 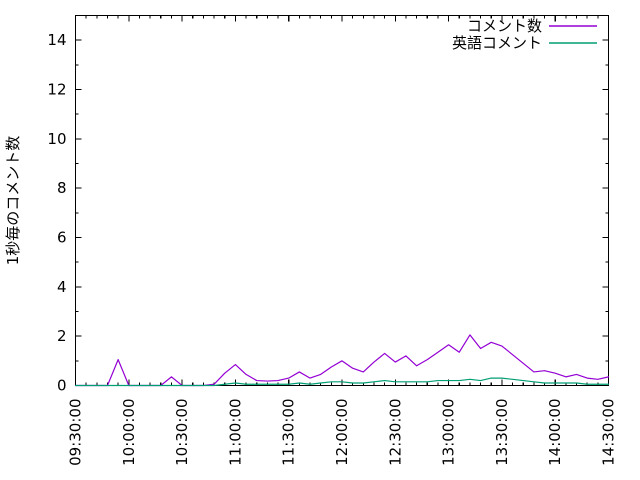 I want to click on legend-label-2: 英語コメント, so click(x=497, y=43).